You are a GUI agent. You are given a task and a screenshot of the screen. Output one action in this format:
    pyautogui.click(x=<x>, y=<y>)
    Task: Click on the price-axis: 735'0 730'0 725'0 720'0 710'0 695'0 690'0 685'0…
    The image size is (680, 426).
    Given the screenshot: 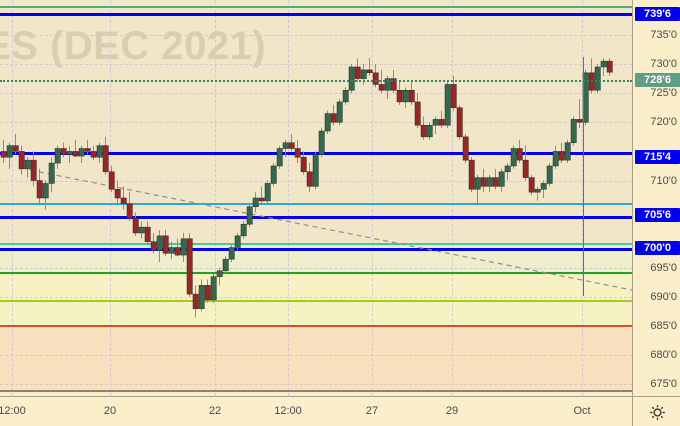 What is the action you would take?
    pyautogui.click(x=656, y=198)
    